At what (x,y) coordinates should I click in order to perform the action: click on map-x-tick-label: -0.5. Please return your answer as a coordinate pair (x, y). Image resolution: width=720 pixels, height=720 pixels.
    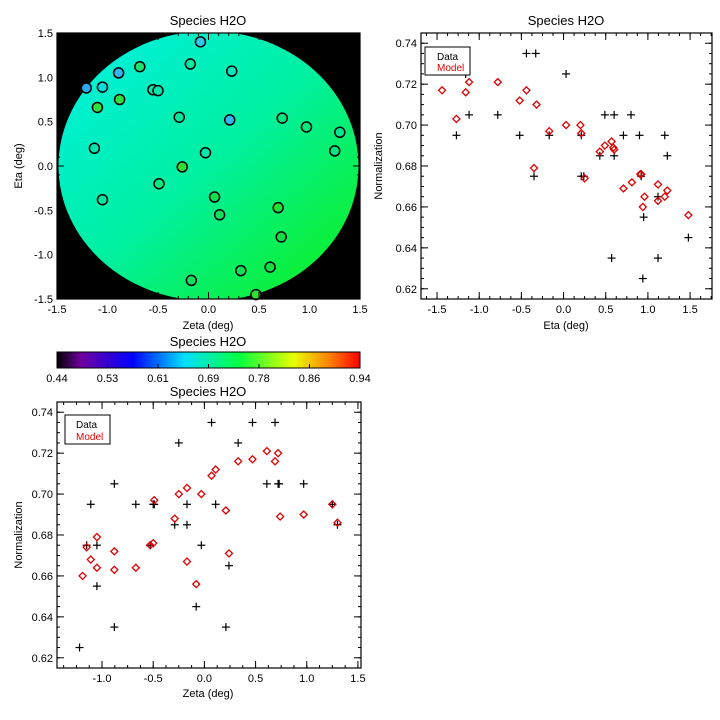
    Looking at the image, I should click on (158, 310).